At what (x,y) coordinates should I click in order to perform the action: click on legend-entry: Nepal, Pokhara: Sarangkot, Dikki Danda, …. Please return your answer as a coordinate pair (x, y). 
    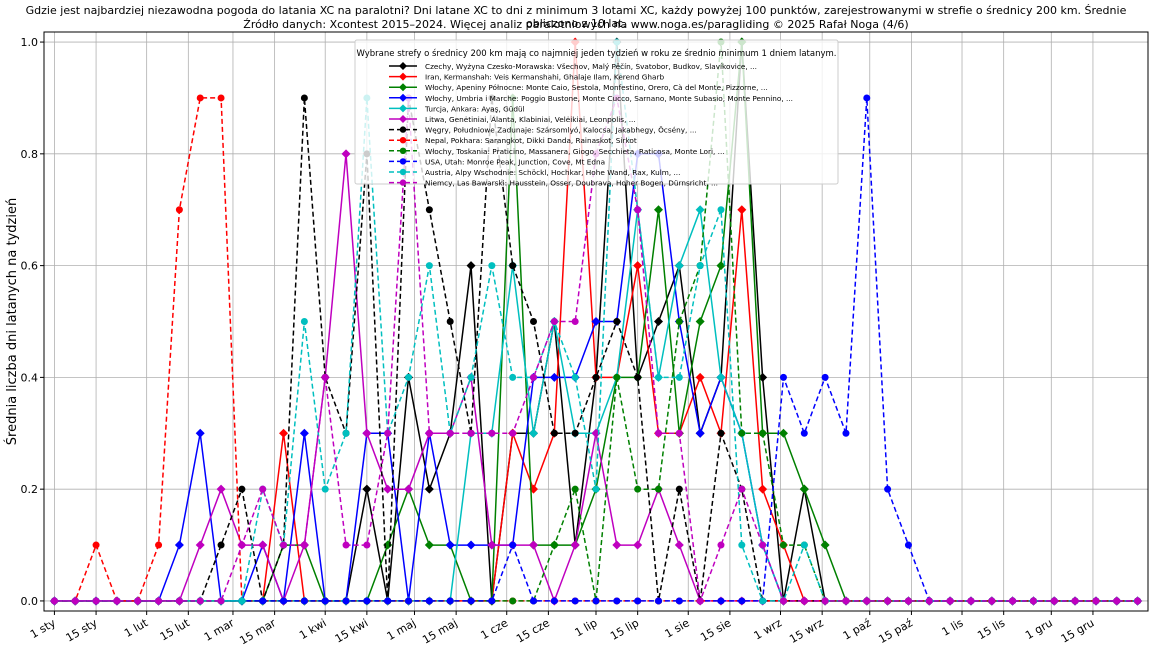
    Looking at the image, I should click on (531, 140).